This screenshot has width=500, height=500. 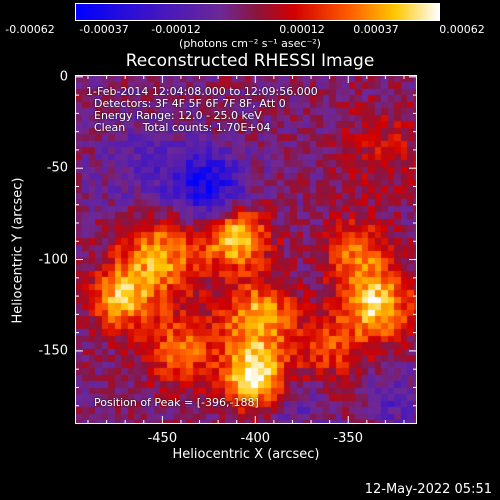 What do you see at coordinates (246, 454) in the screenshot?
I see `x-axis-label: Heliocentric X (arcsec)` at bounding box center [246, 454].